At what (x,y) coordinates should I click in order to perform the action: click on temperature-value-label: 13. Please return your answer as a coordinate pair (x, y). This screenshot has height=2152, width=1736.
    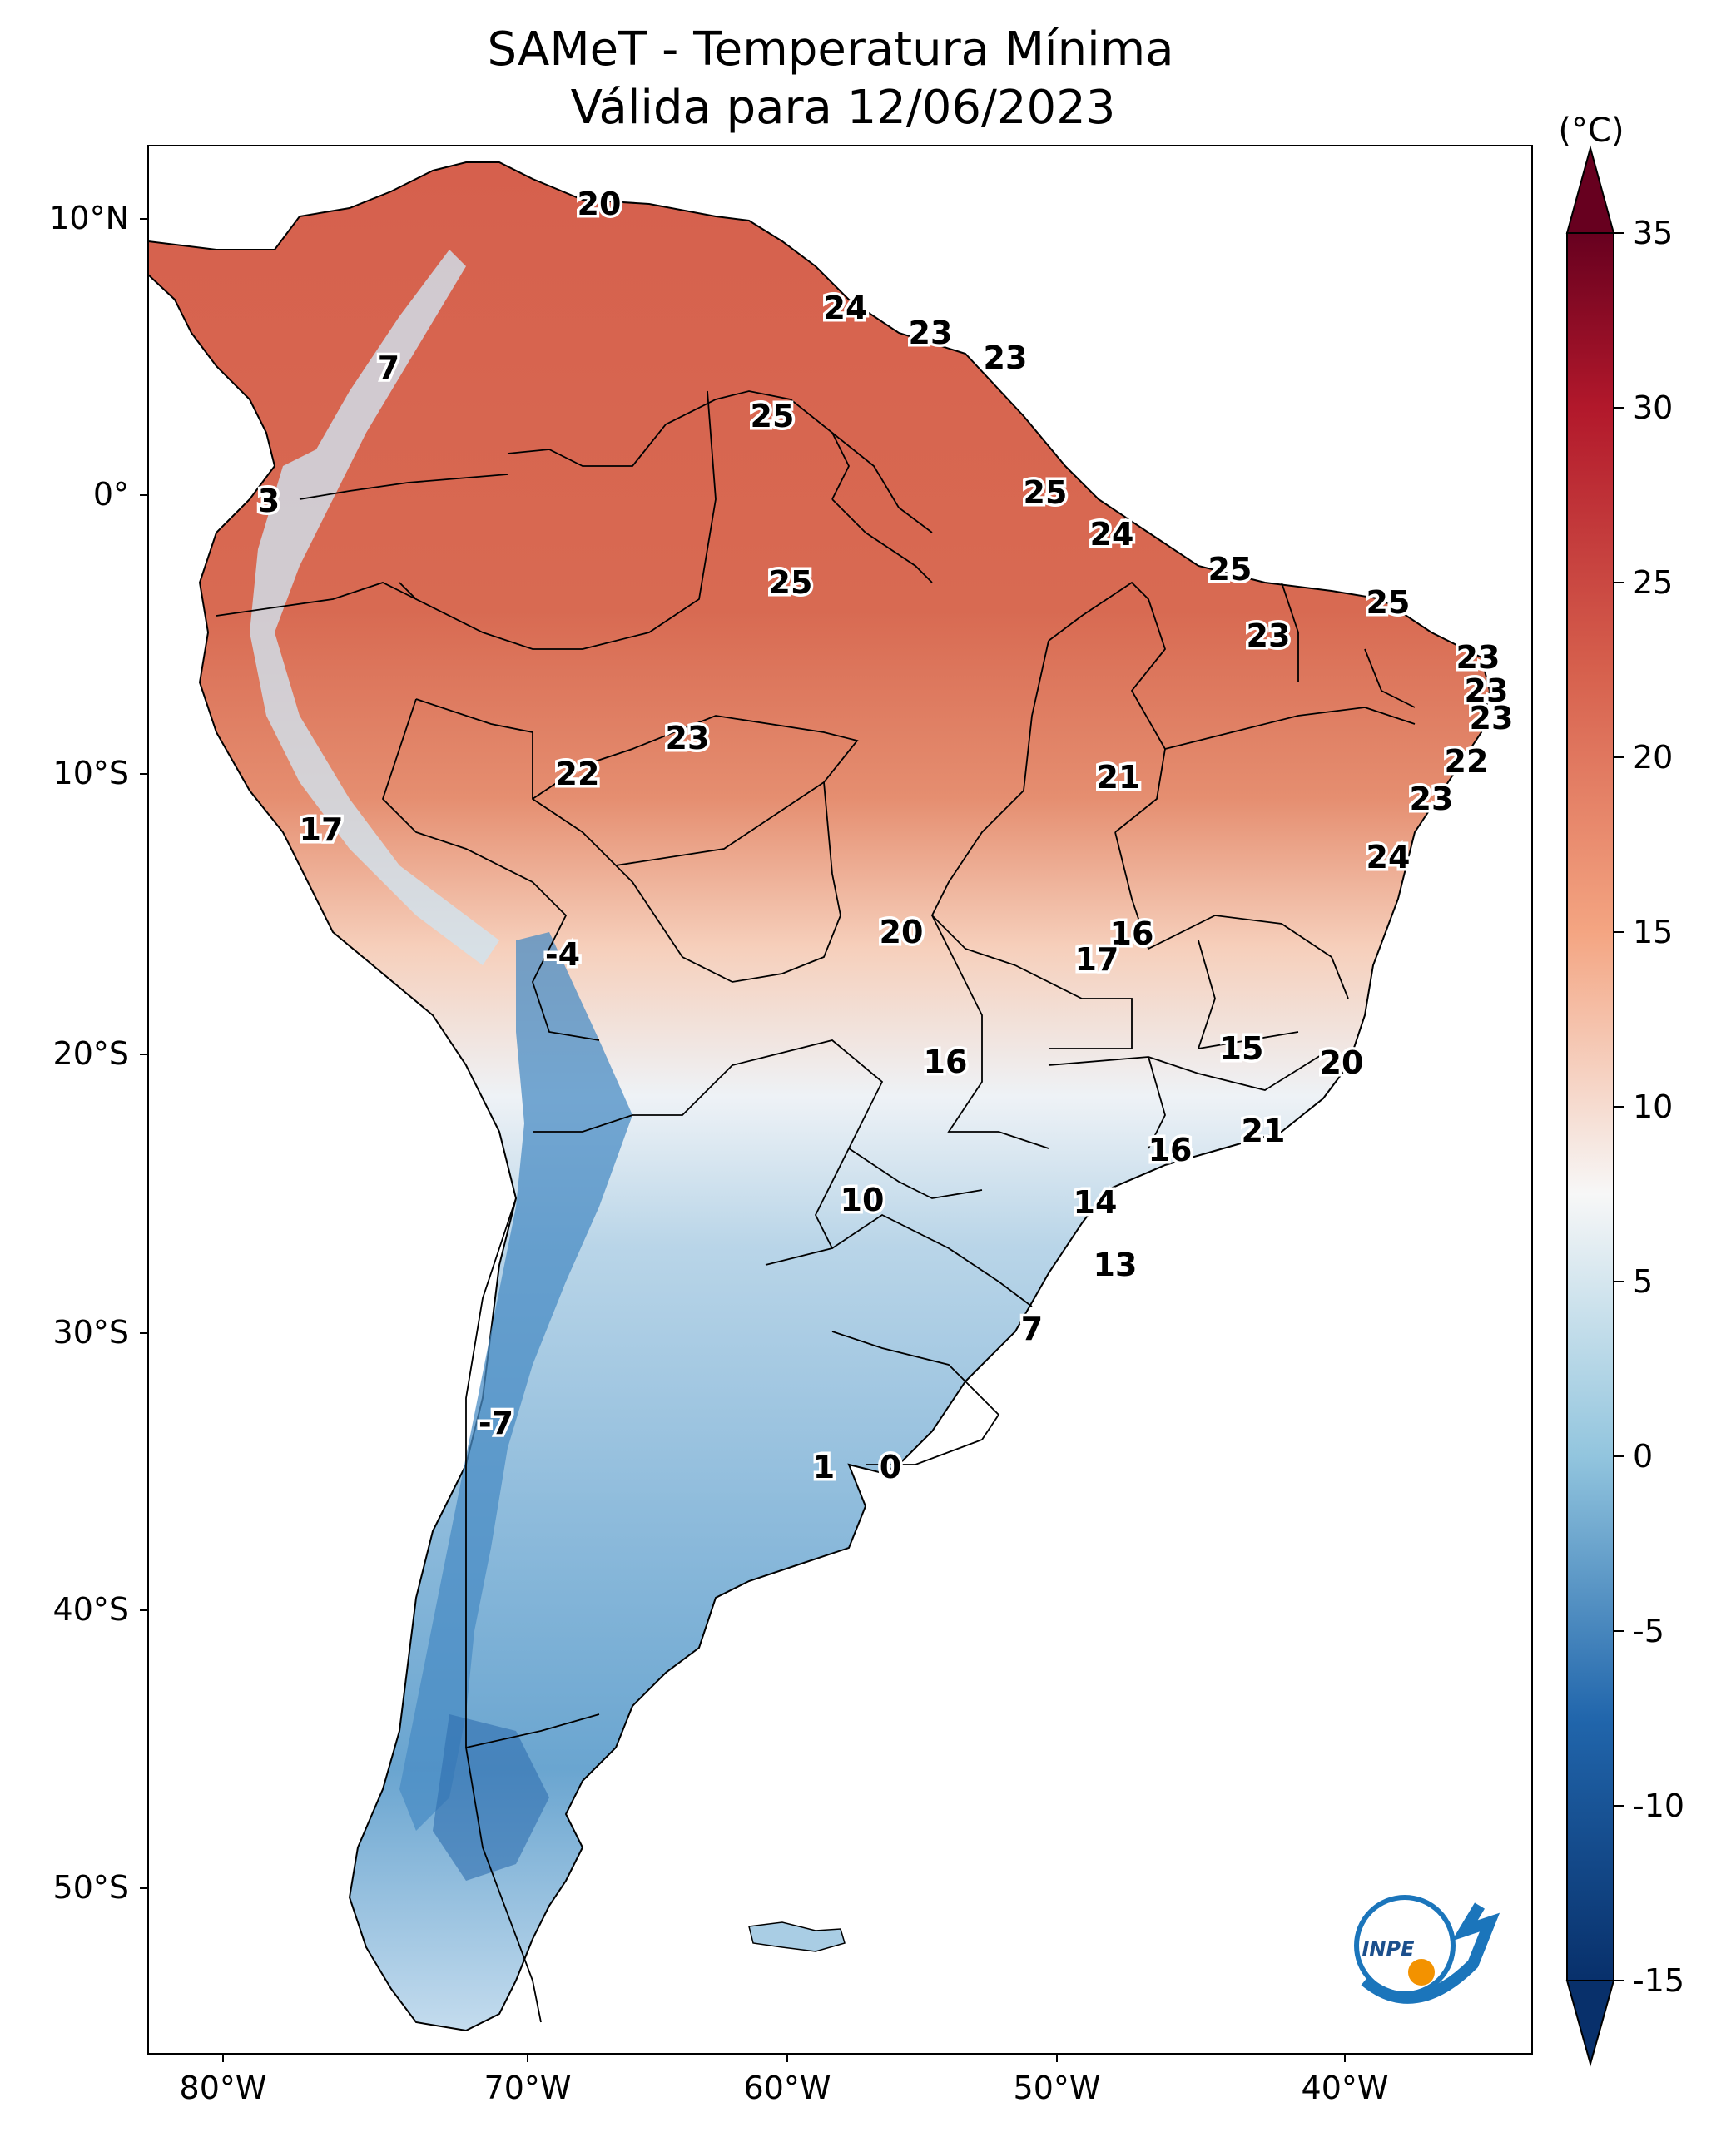
    Looking at the image, I should click on (1116, 1265).